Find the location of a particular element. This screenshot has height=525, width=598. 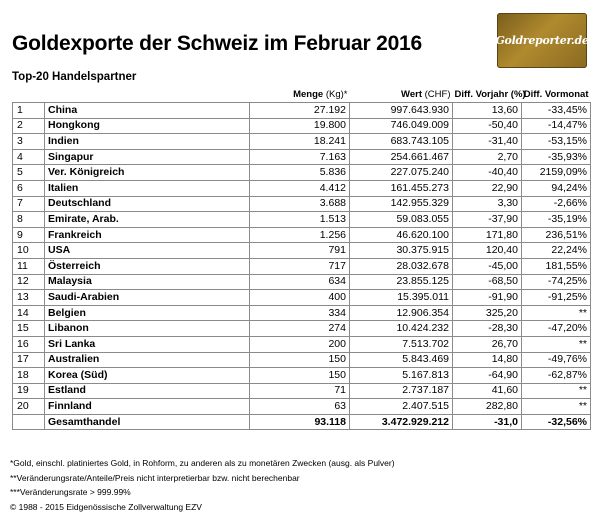

menge-cell: 71 is located at coordinates (299, 391).